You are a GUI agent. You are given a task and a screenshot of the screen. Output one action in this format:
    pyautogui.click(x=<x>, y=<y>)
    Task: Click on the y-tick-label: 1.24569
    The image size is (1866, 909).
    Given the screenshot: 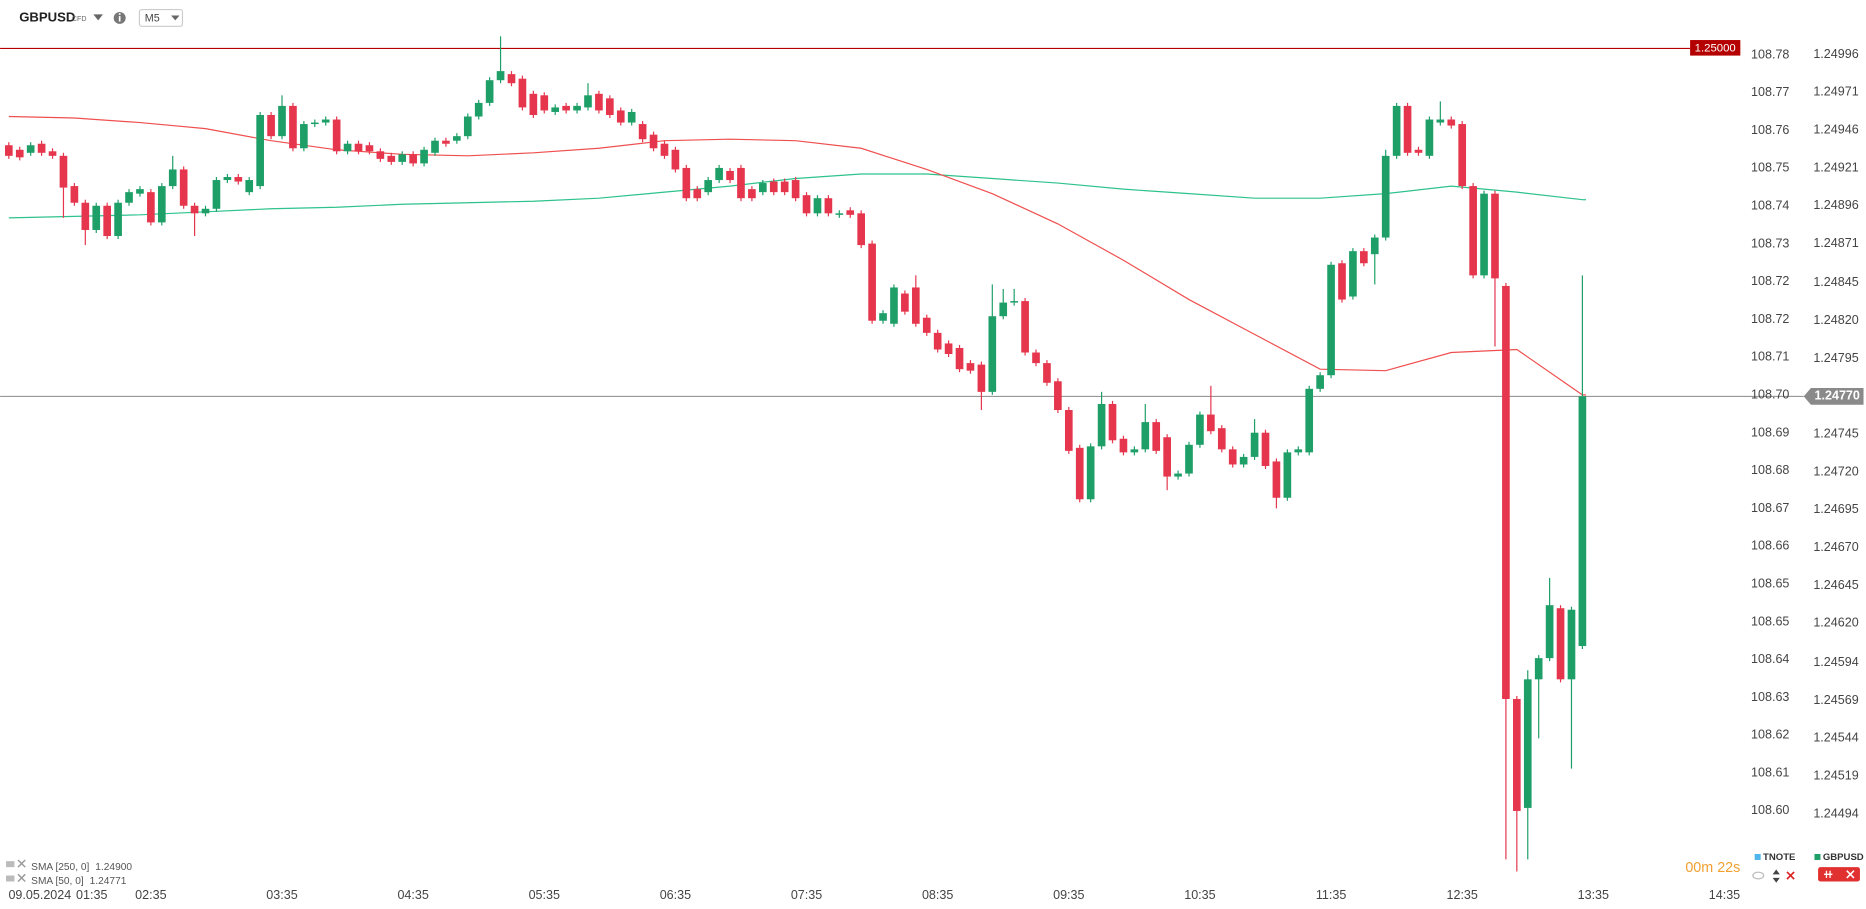 What is the action you would take?
    pyautogui.click(x=1835, y=700)
    